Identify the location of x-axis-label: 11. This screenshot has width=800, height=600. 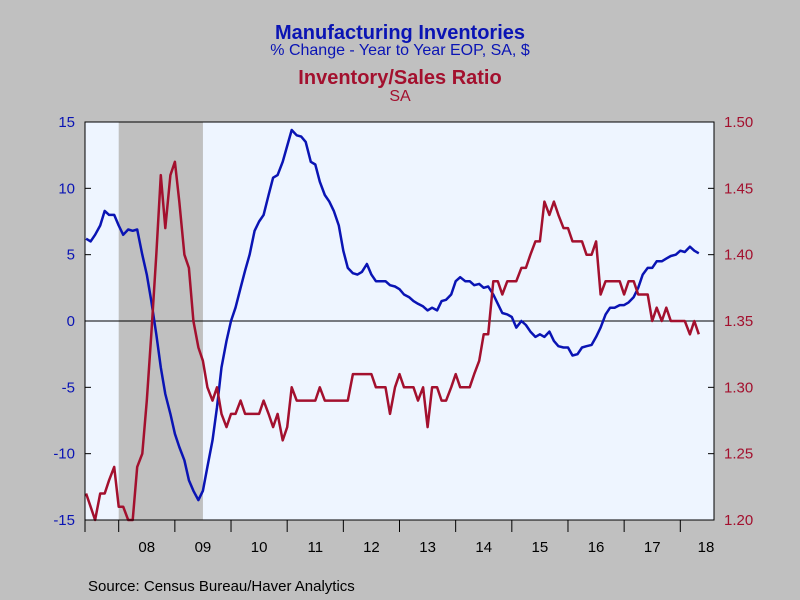
(315, 547).